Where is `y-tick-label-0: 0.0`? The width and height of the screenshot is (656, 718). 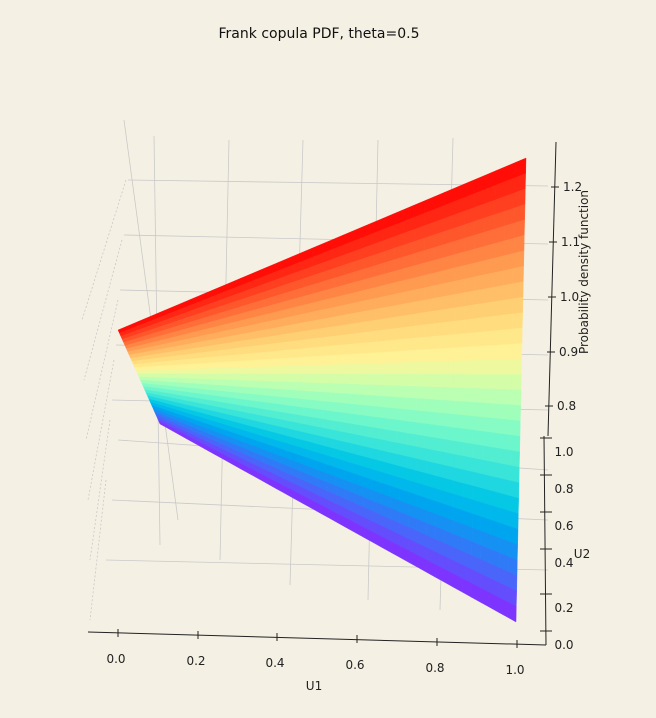
y-tick-label-0: 0.0 is located at coordinates (563, 645).